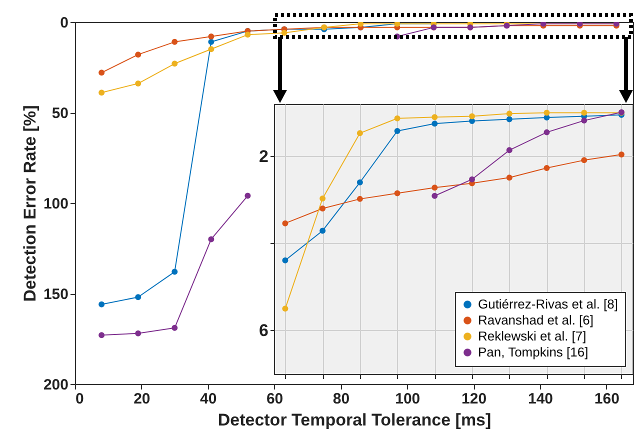 The width and height of the screenshot is (635, 442). Describe the element at coordinates (341, 399) in the screenshot. I see `x-tick-label: 80` at that location.